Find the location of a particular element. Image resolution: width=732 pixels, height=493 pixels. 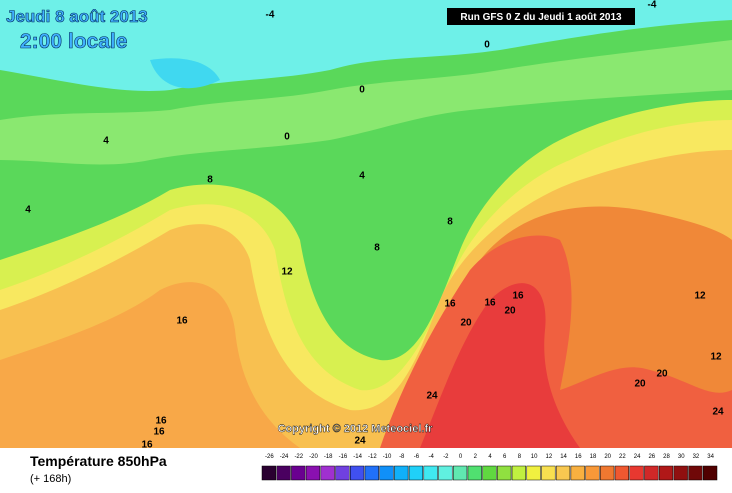

run-info: Run GFS 0 Z du Jeudi 1 août 2013 is located at coordinates (541, 17).